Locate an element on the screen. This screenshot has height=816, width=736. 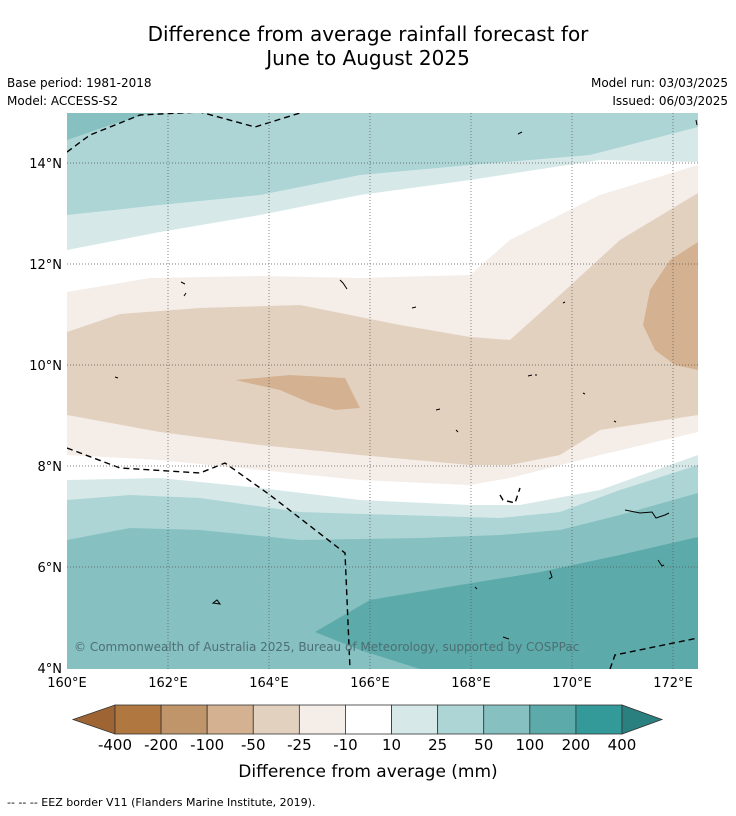
lat-tick-label: 10°N is located at coordinates (45, 366).